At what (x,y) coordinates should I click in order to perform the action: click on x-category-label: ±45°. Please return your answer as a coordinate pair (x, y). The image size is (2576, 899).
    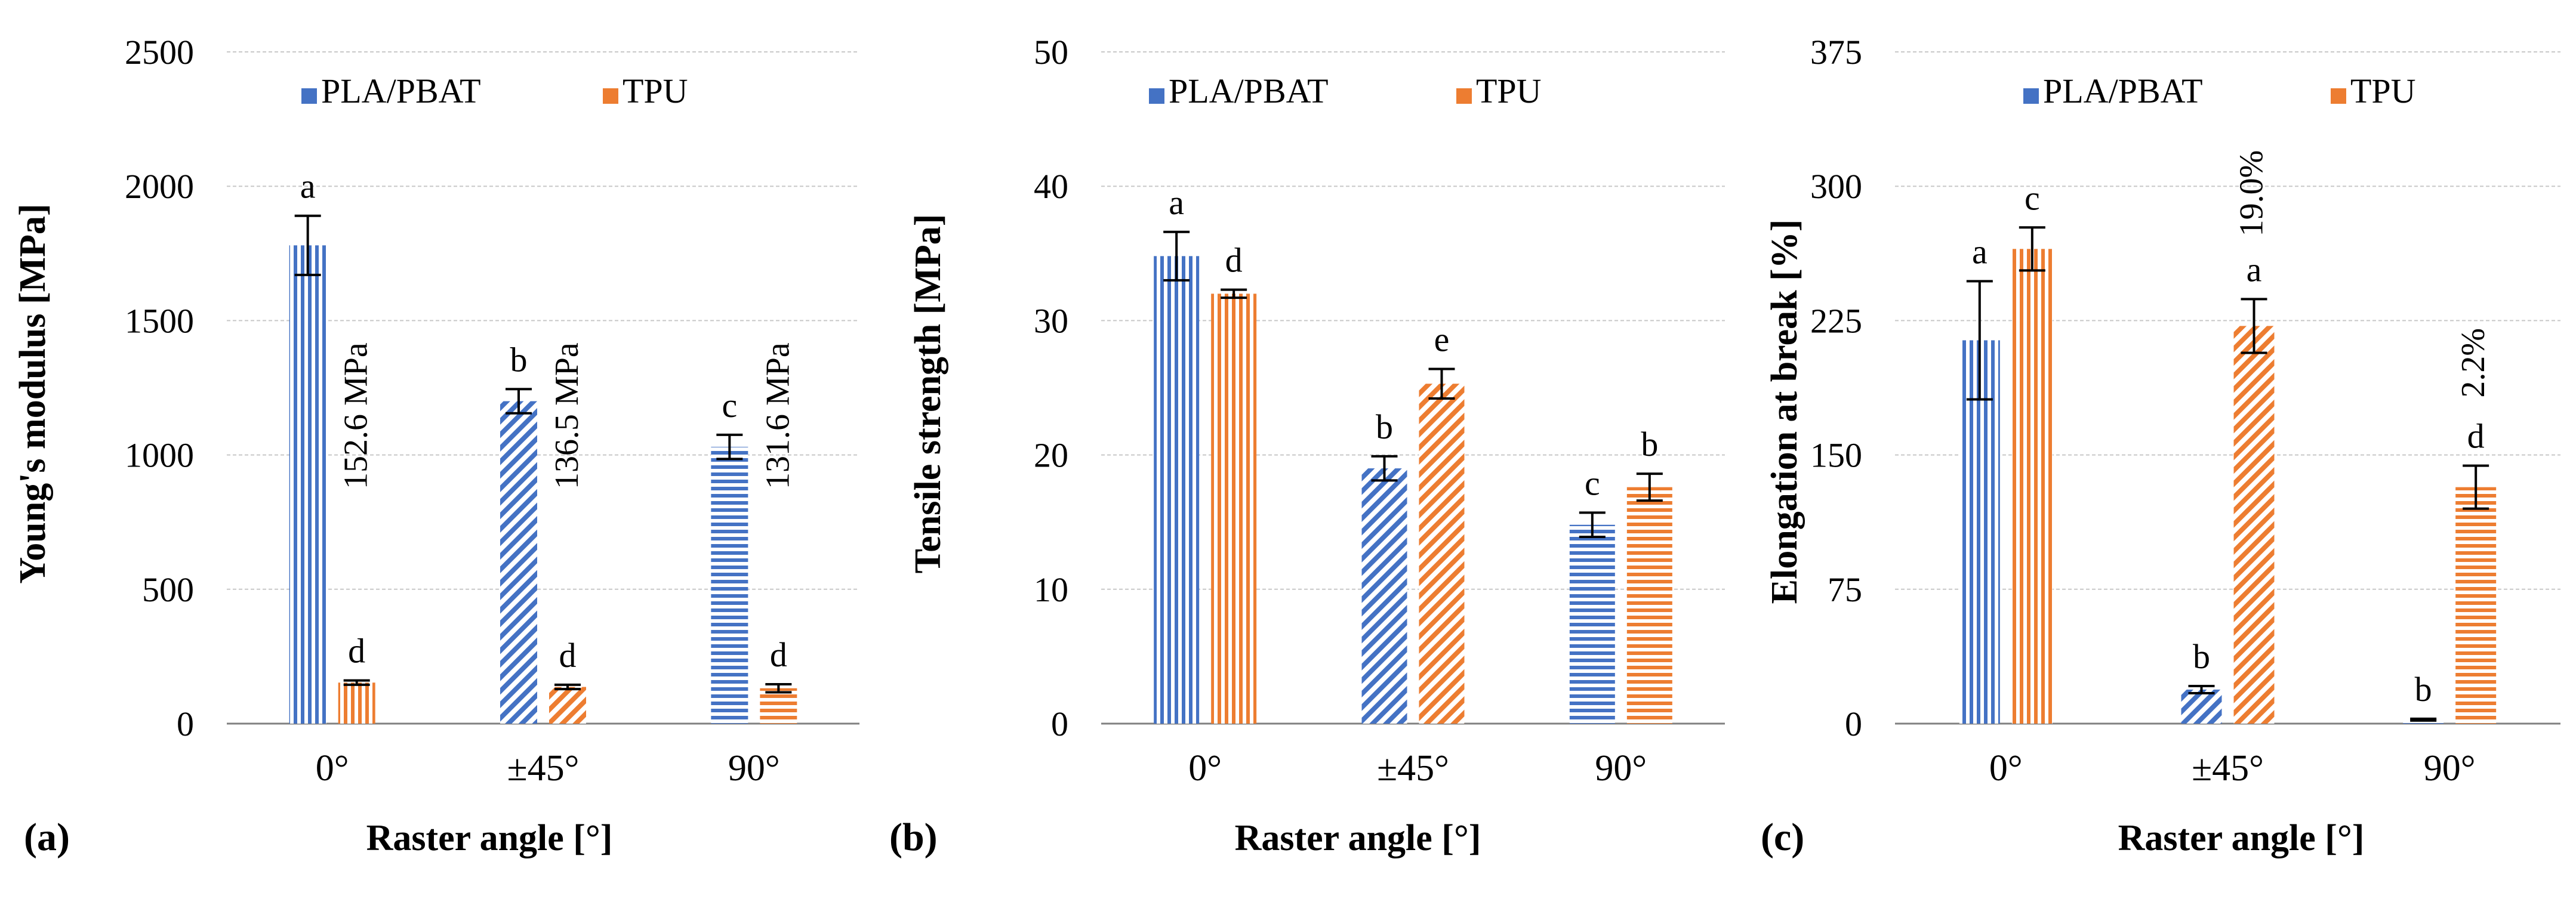
    Looking at the image, I should click on (543, 768).